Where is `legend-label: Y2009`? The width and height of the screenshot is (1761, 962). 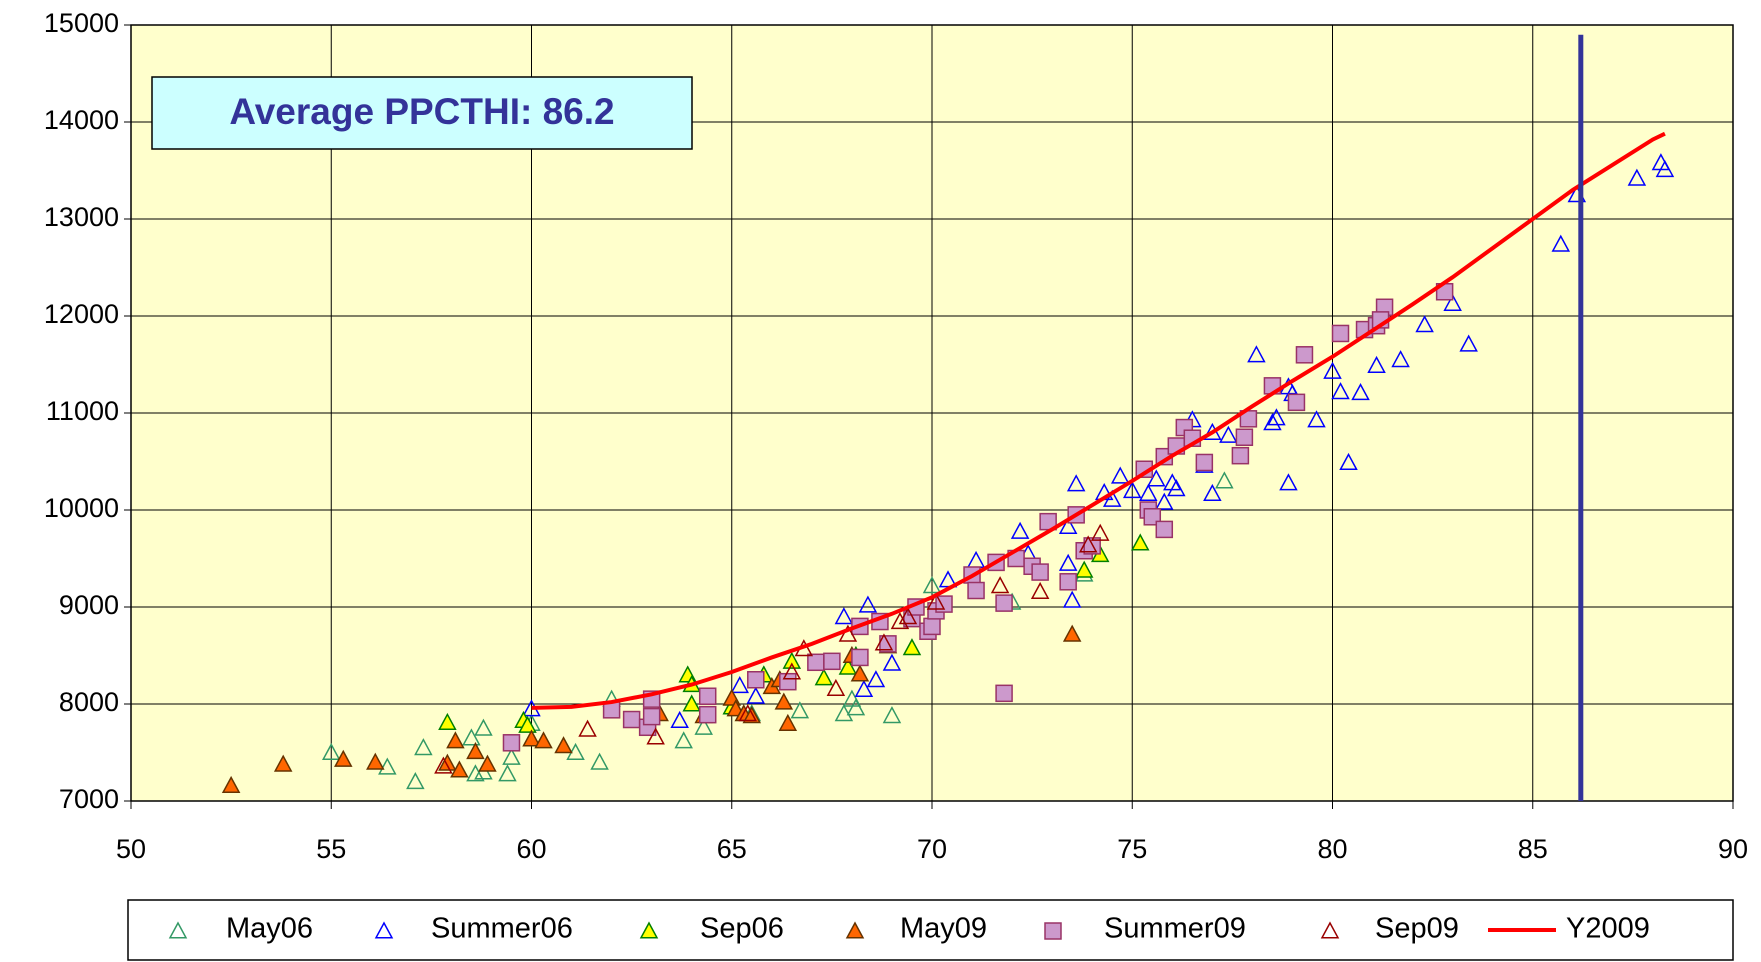 legend-label: Y2009 is located at coordinates (1608, 929).